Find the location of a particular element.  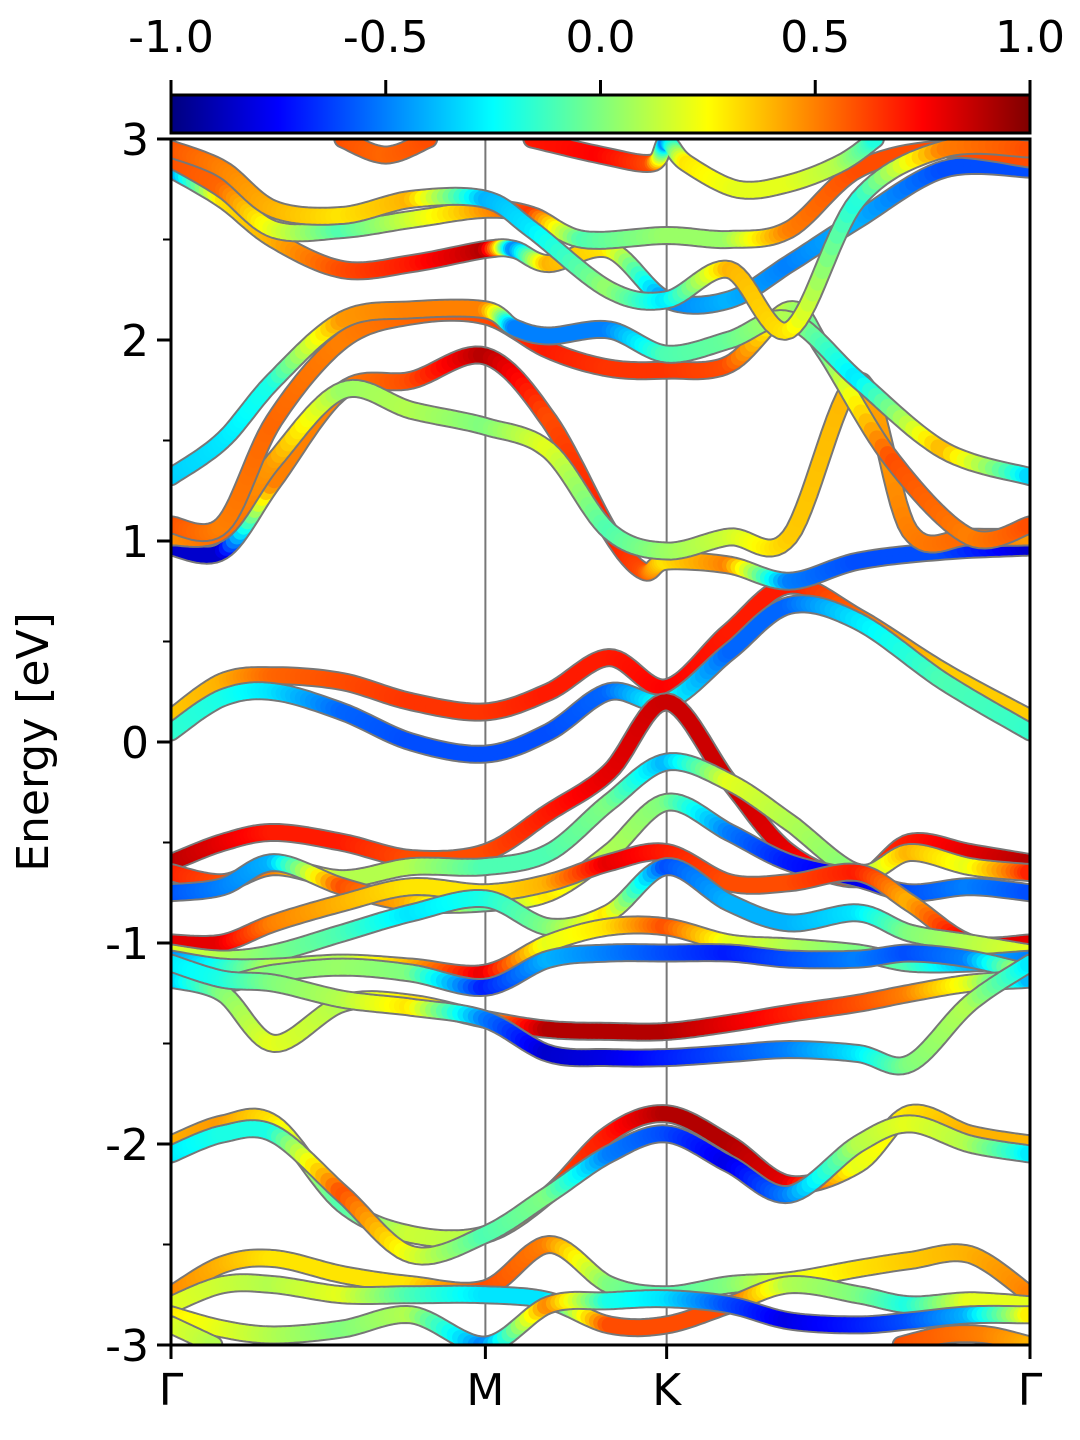

y-tick-label: -1 is located at coordinates (127, 944).